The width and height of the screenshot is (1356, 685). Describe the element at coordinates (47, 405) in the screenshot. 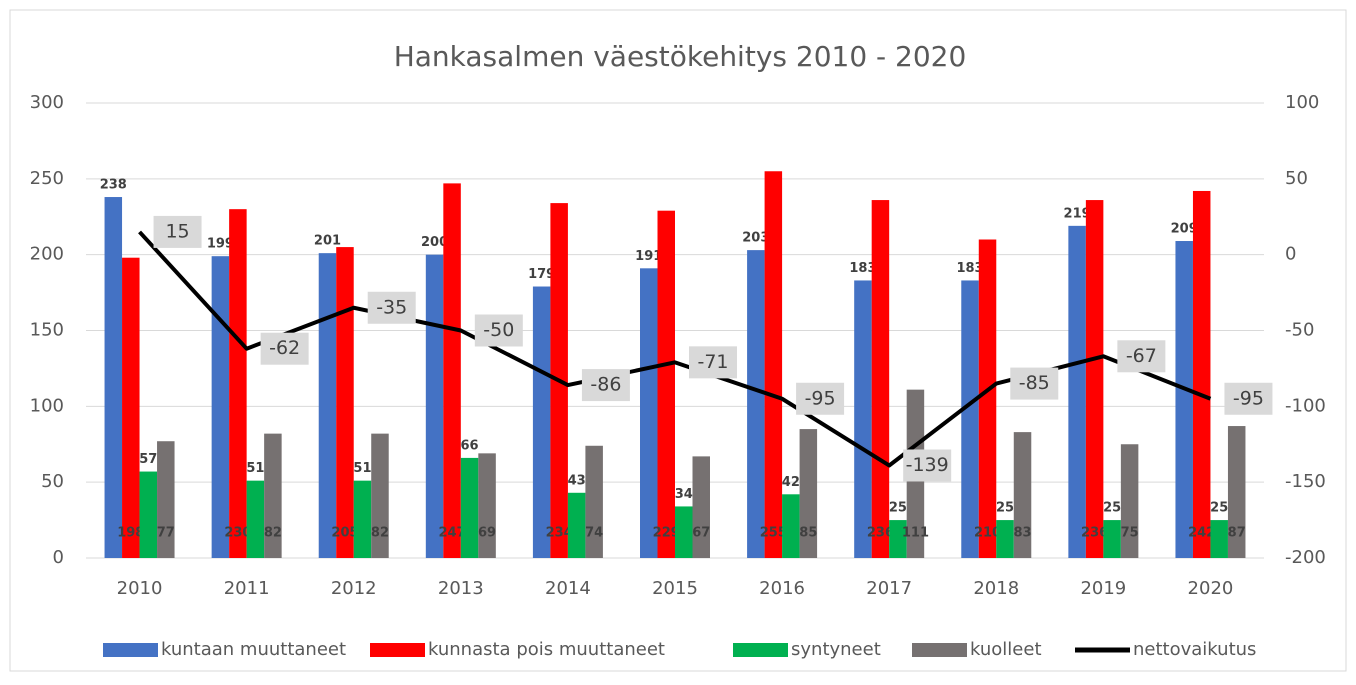

I see `y-tick-label: 100` at that location.